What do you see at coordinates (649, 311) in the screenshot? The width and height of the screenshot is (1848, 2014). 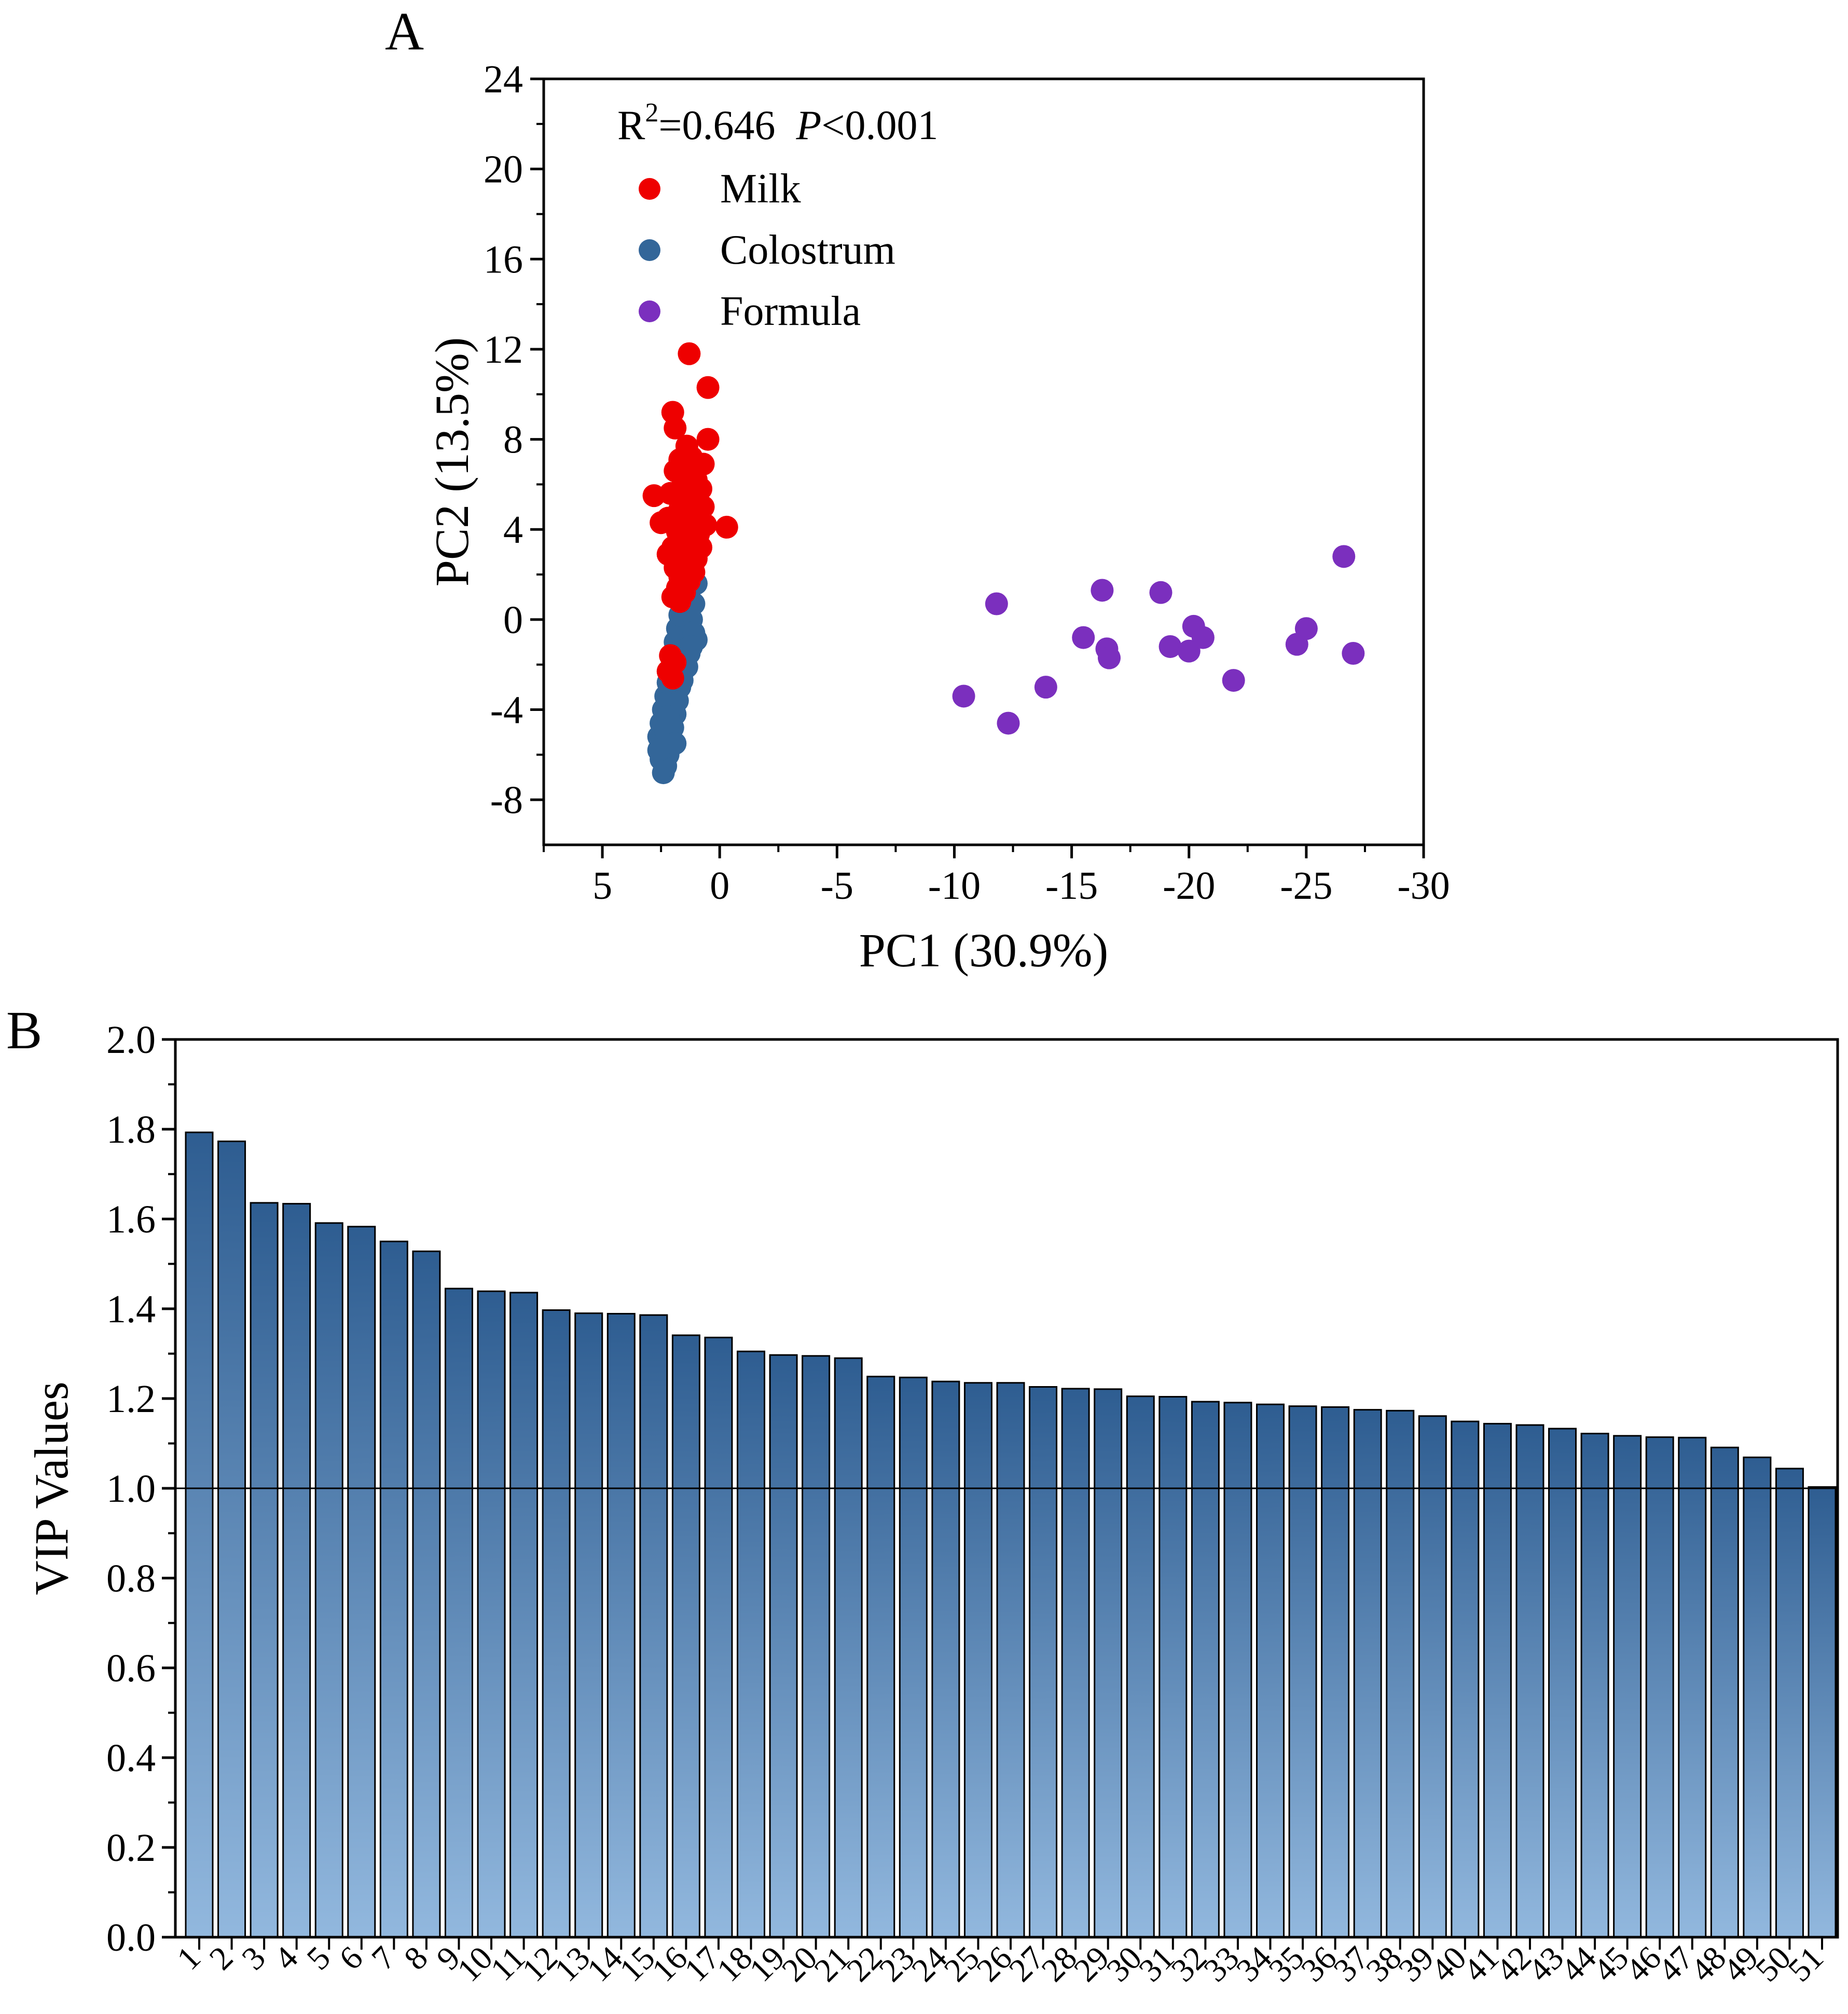 I see `legend-marker-formula` at bounding box center [649, 311].